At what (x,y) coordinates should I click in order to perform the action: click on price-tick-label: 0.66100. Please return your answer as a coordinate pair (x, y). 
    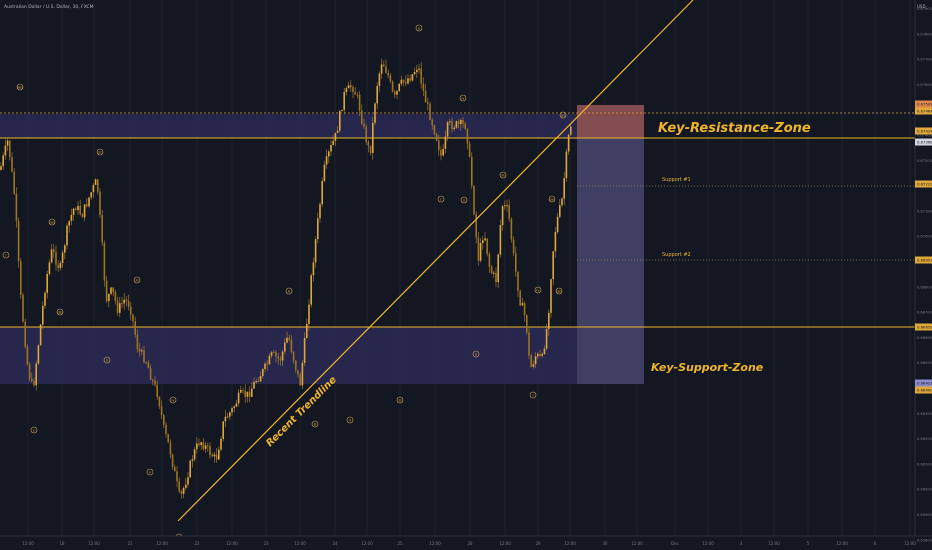
    Looking at the image, I should click on (924, 464).